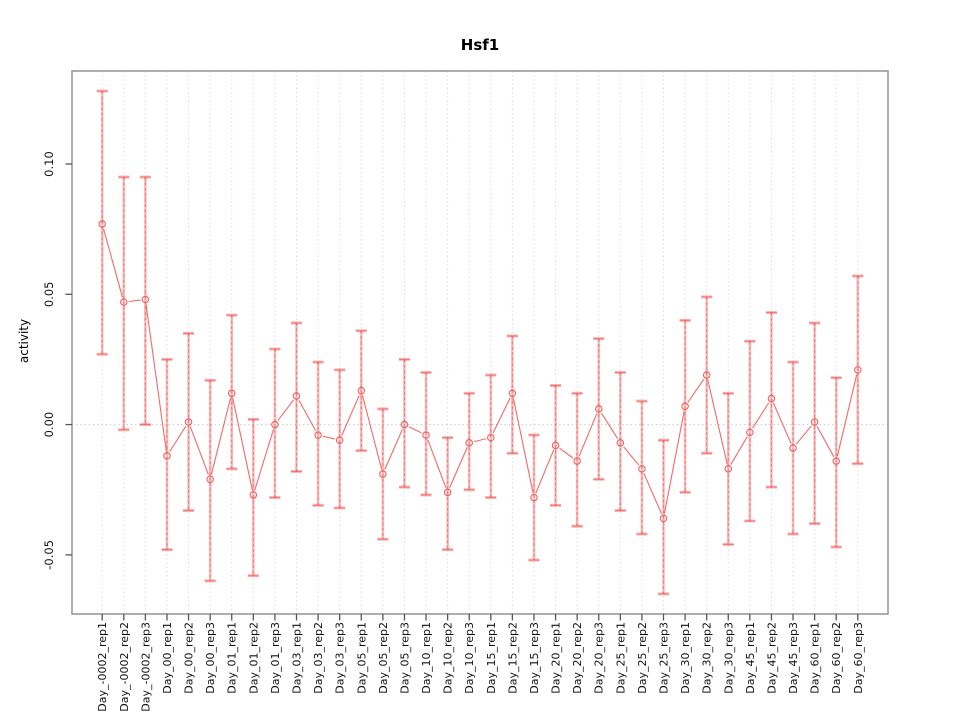 Image resolution: width=960 pixels, height=720 pixels. Describe the element at coordinates (404, 658) in the screenshot. I see `x-tick-label: Day_05_rep3` at that location.